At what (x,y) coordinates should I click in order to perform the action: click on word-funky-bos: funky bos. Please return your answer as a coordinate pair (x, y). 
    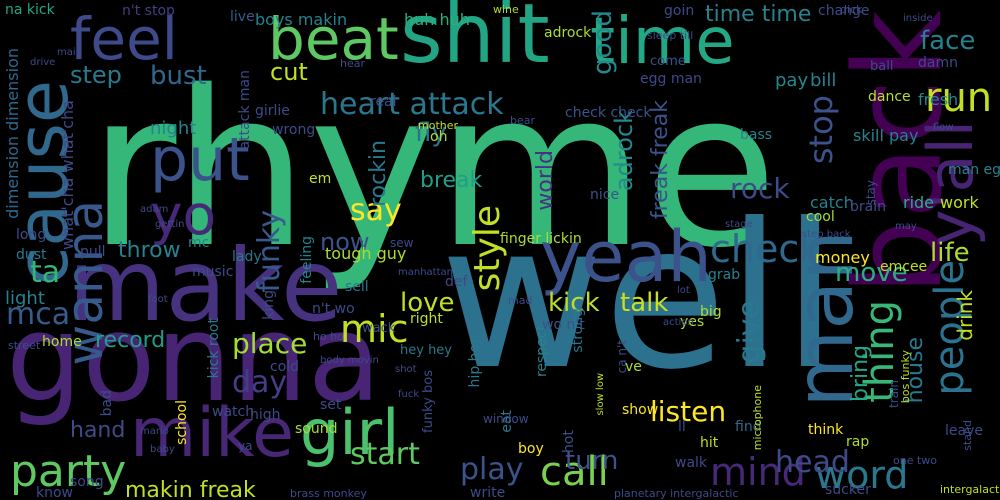
    Looking at the image, I should click on (428, 401).